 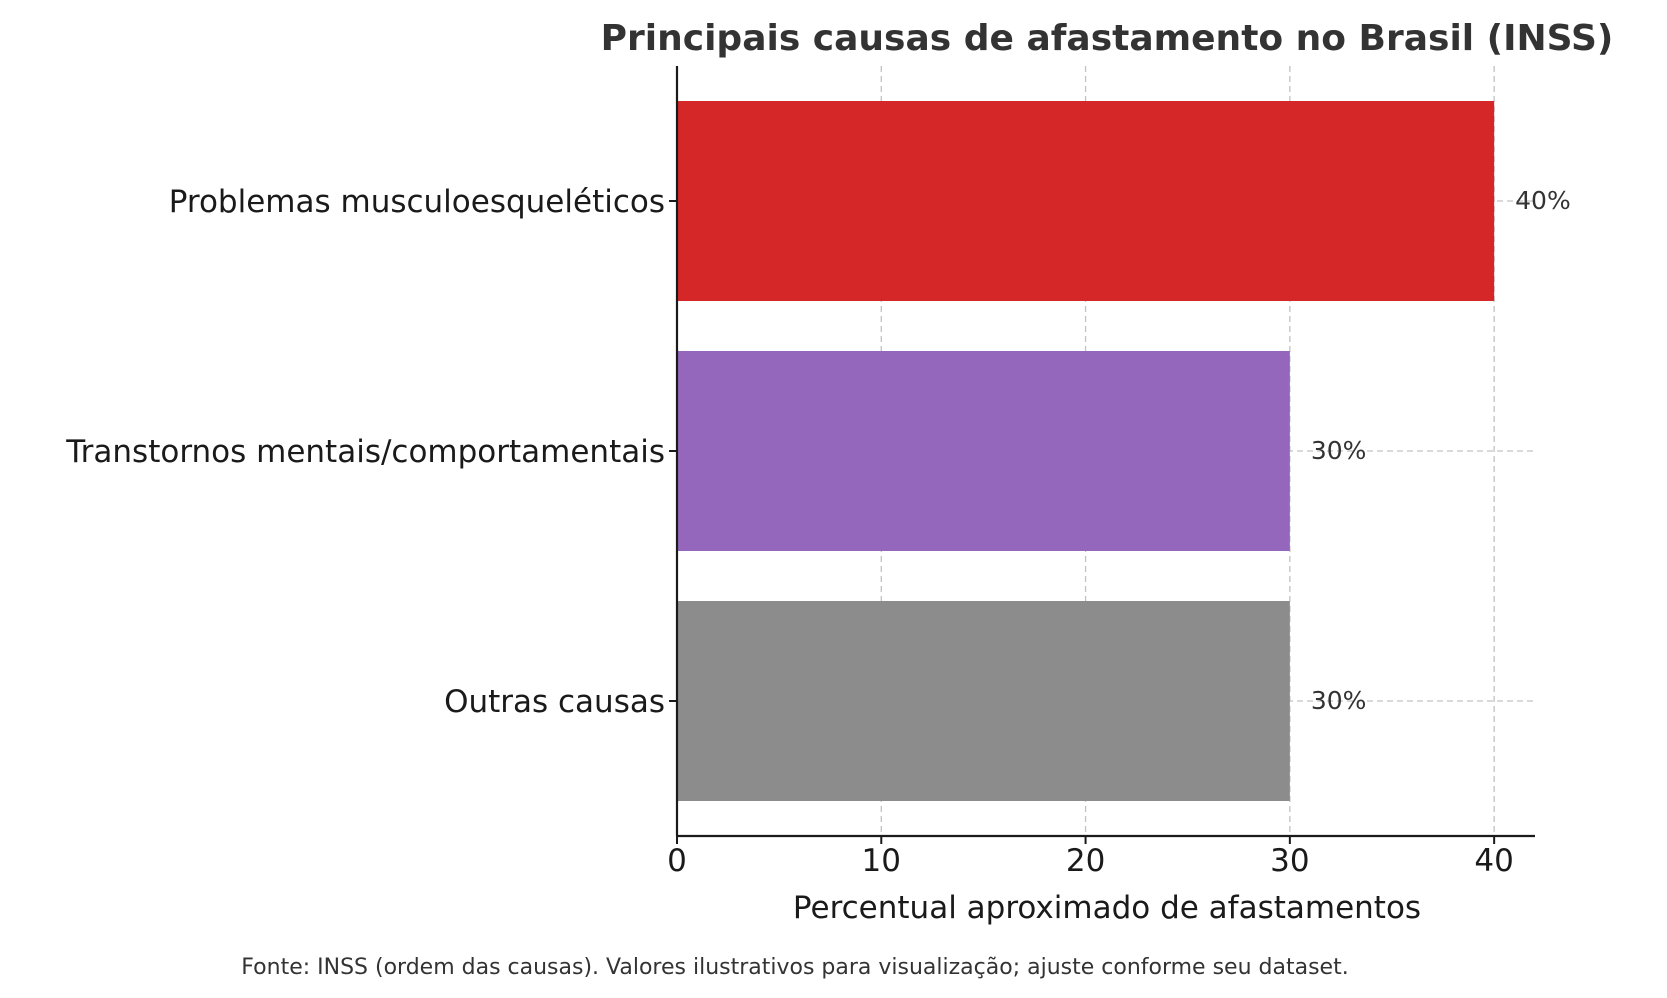 I want to click on y-tick-label: Transtornos mentais/comportamentais, so click(x=365, y=452).